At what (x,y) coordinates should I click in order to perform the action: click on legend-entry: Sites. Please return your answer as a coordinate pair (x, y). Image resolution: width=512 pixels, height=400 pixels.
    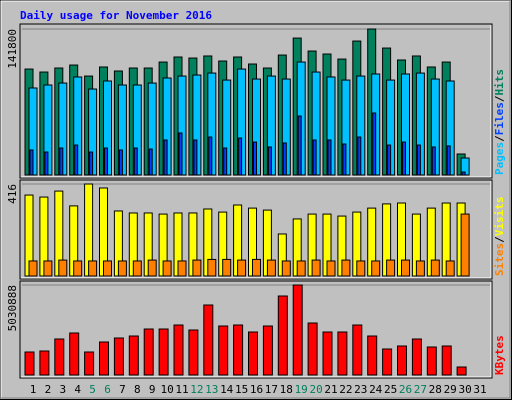
    Looking at the image, I should click on (499, 259).